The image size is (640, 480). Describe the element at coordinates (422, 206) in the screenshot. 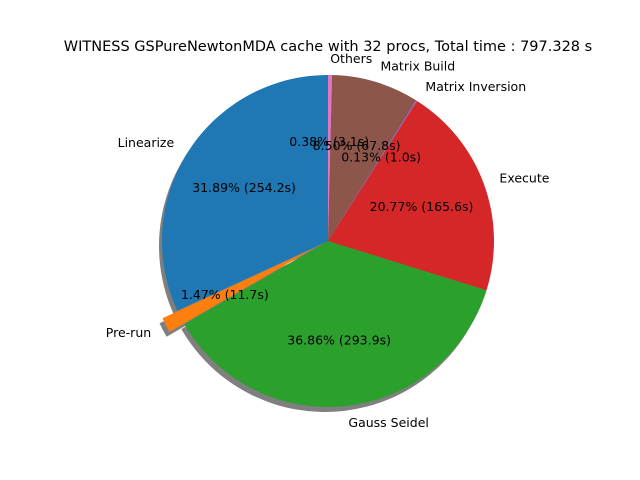

I see `slice-pct-execute: 20.77% (165.6s)` at that location.